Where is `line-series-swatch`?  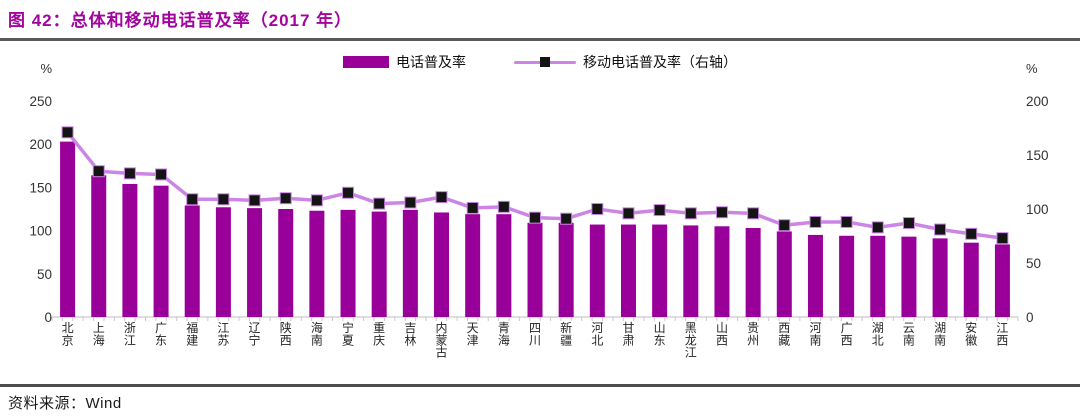
line-series-swatch is located at coordinates (545, 62).